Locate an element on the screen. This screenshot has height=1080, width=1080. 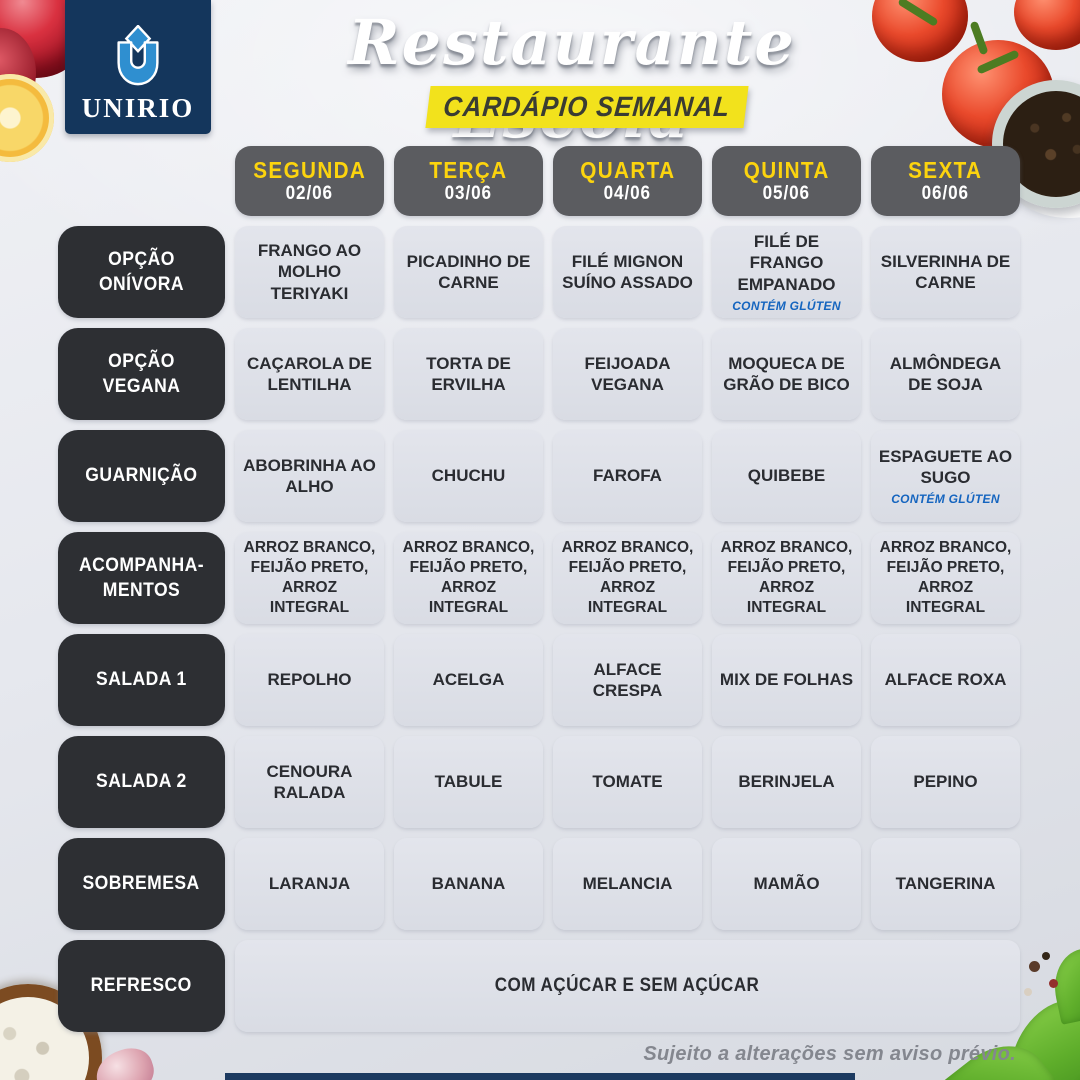
day-date: 04/06 is located at coordinates (627, 194).